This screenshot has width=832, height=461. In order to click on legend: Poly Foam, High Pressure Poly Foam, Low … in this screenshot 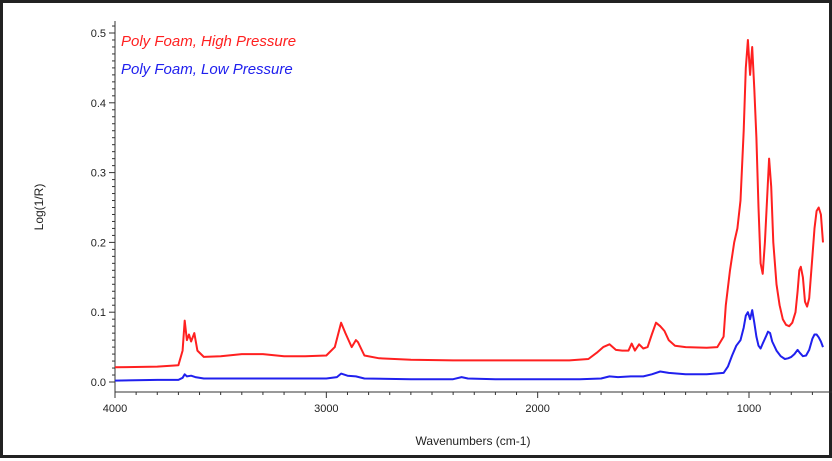, I will do `click(208, 55)`.